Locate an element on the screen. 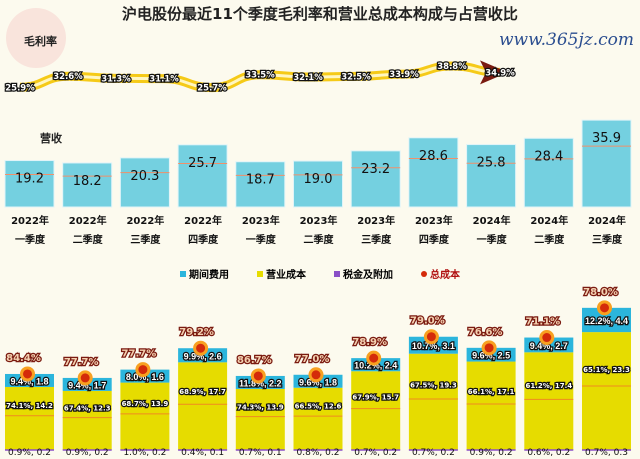  x-tick-label: 2022年三季度 is located at coordinates (145, 231).